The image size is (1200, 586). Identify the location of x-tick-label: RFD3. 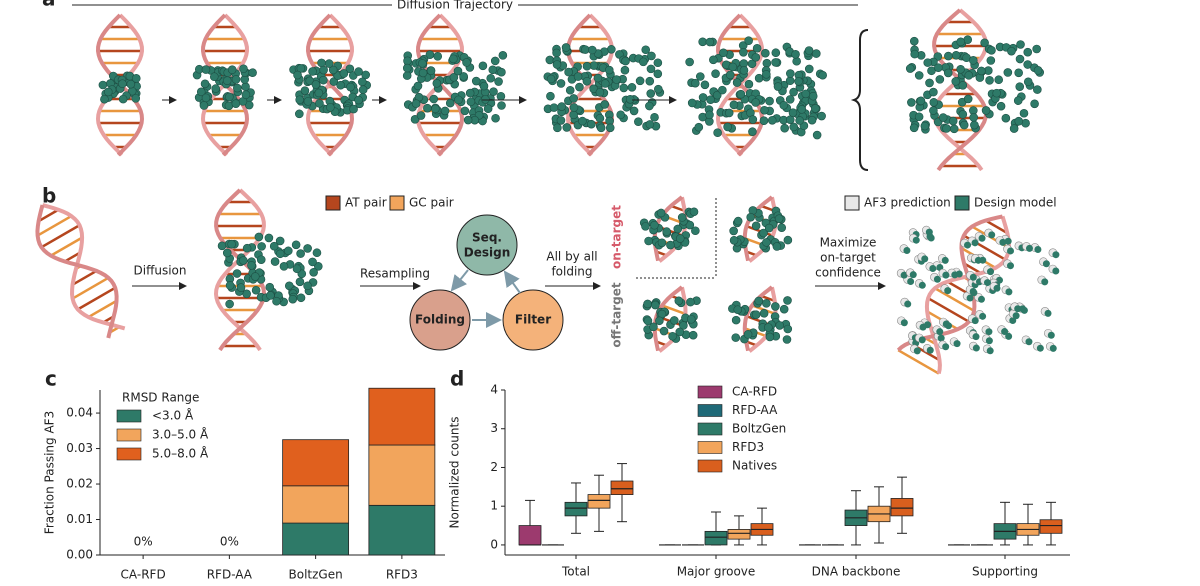
(402, 575).